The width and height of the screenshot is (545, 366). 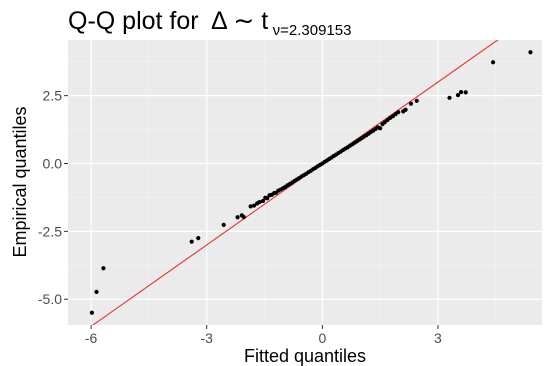 What do you see at coordinates (133, 21) in the screenshot?
I see `chart-title-main: Q-Q plot for` at bounding box center [133, 21].